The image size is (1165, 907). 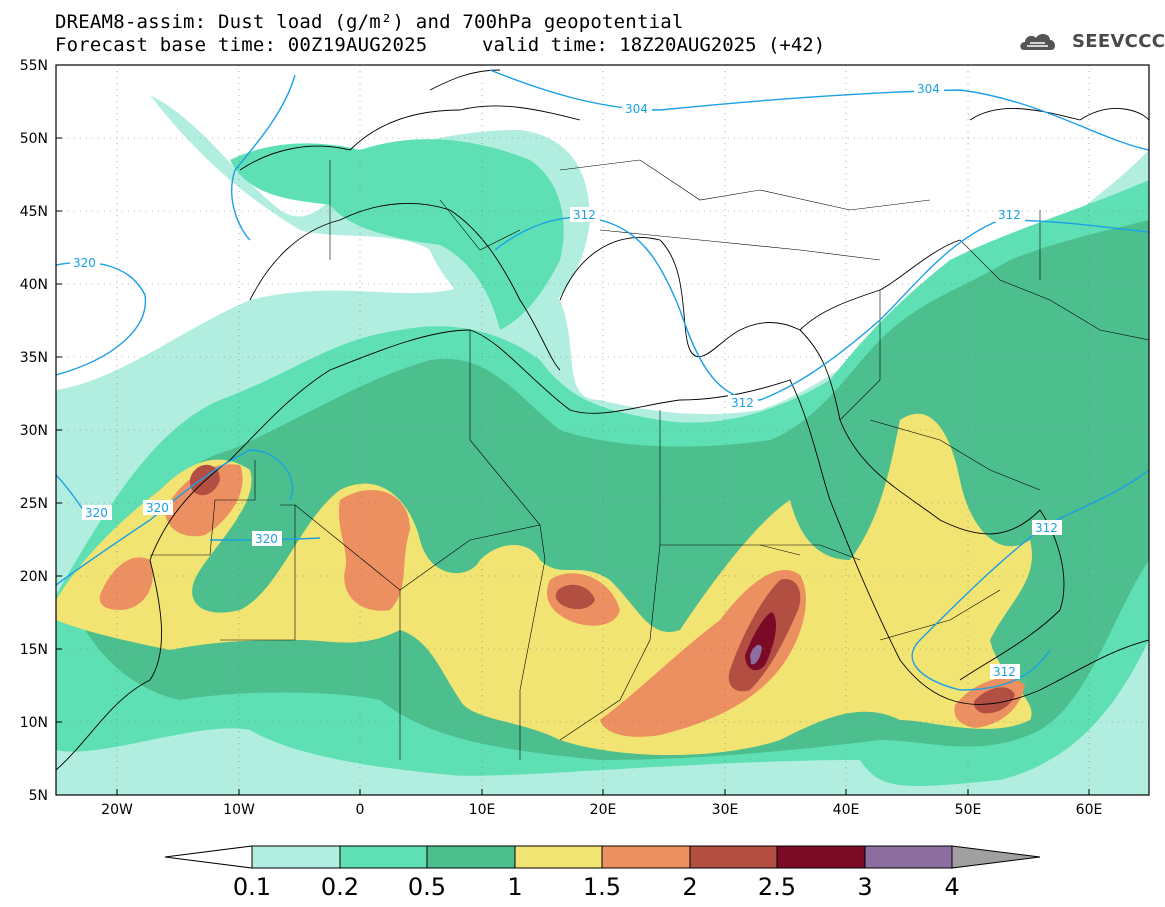 I want to click on lat-tick-label: 45N, so click(x=34, y=212).